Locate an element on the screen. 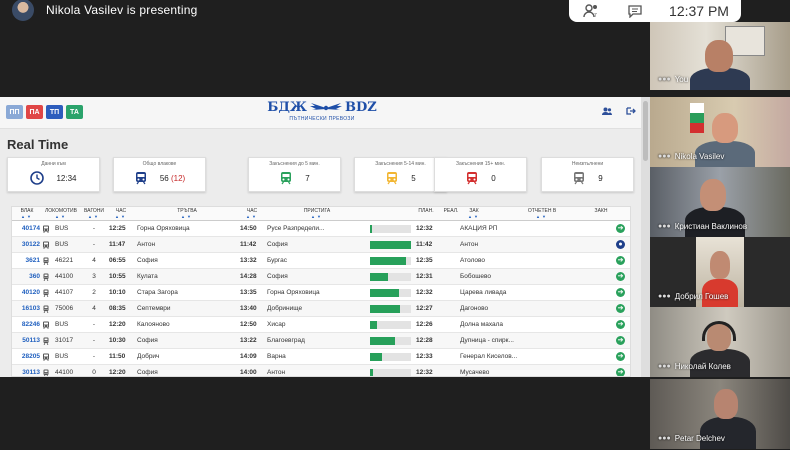 The height and width of the screenshot is (450, 790). tab-pp: ПП is located at coordinates (14, 112).